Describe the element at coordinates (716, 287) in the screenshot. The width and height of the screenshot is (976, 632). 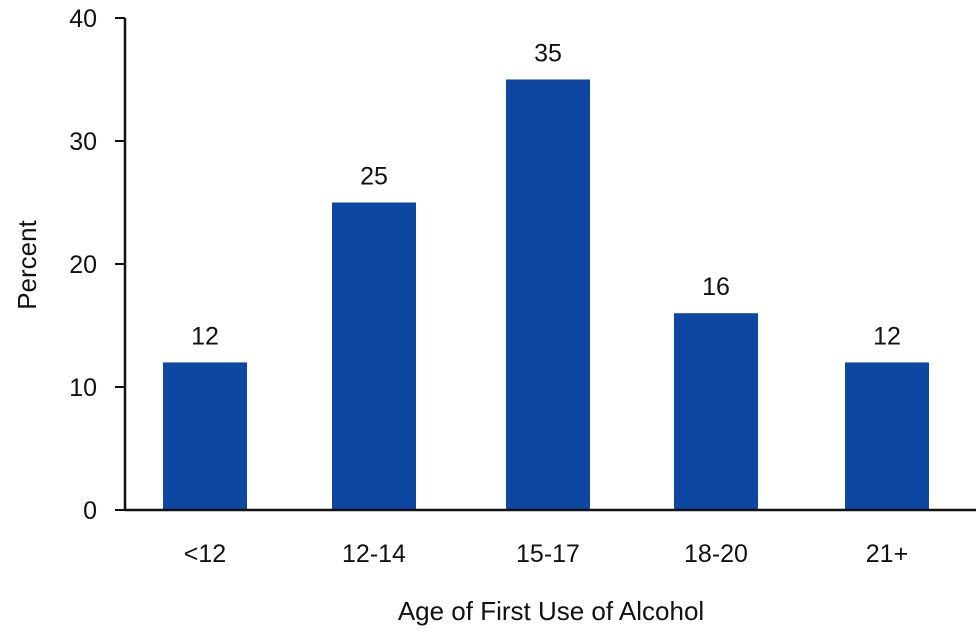
I see `bar-value-label: 16` at that location.